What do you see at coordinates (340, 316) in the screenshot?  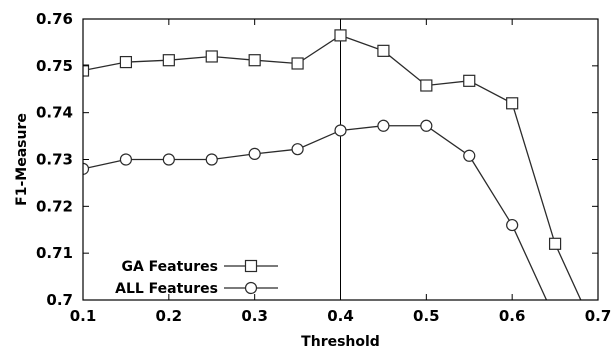 I see `x-tick-label: 0.4` at bounding box center [340, 316].